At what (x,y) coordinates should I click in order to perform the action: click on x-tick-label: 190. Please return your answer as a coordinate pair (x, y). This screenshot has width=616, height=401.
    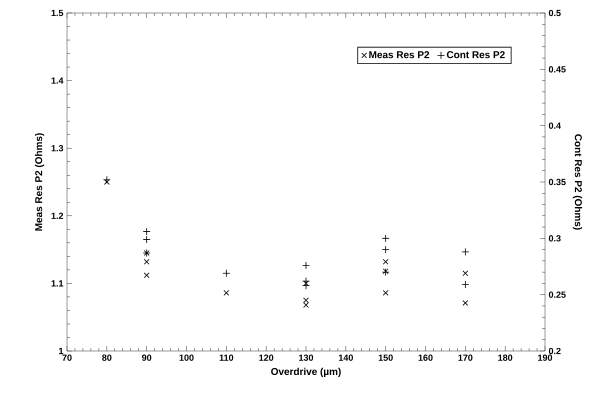
    Looking at the image, I should click on (545, 357).